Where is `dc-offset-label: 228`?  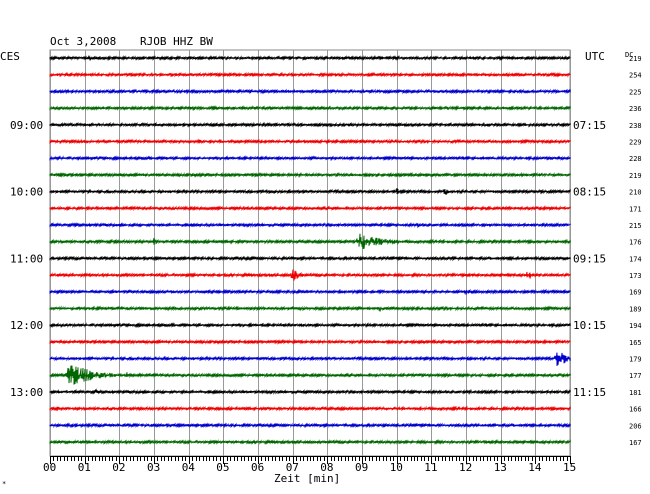
dc-offset-label: 228 is located at coordinates (635, 159).